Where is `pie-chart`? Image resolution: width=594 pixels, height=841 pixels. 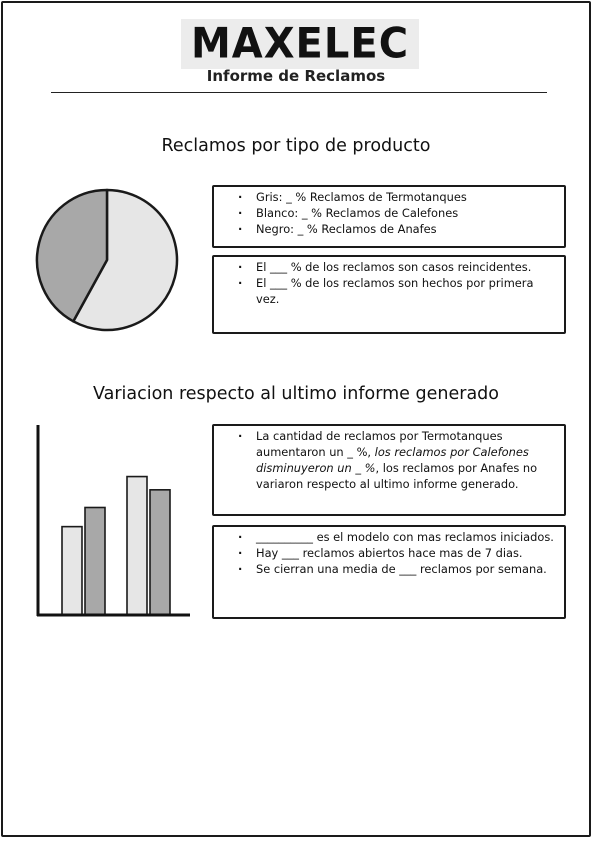
pie-chart is located at coordinates (107, 260).